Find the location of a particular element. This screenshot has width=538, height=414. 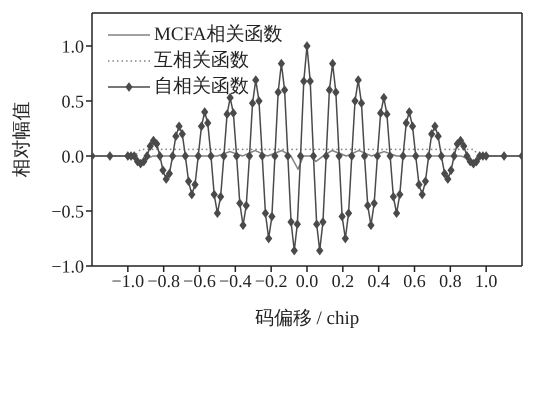

y-tick-label: 1.0 is located at coordinates (73, 46).